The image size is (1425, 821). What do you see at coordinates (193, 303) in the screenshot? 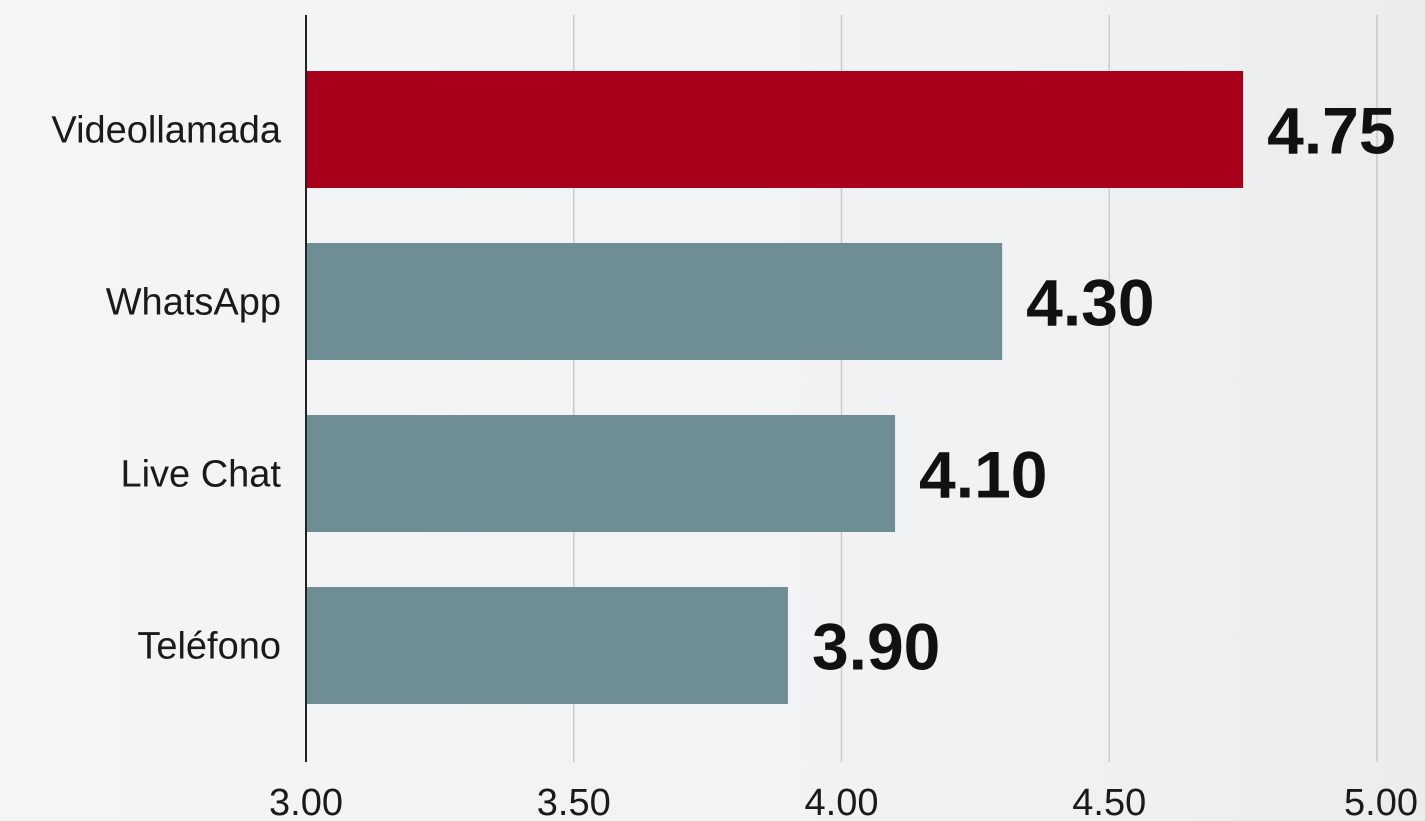
I see `category-label: WhatsApp` at bounding box center [193, 303].